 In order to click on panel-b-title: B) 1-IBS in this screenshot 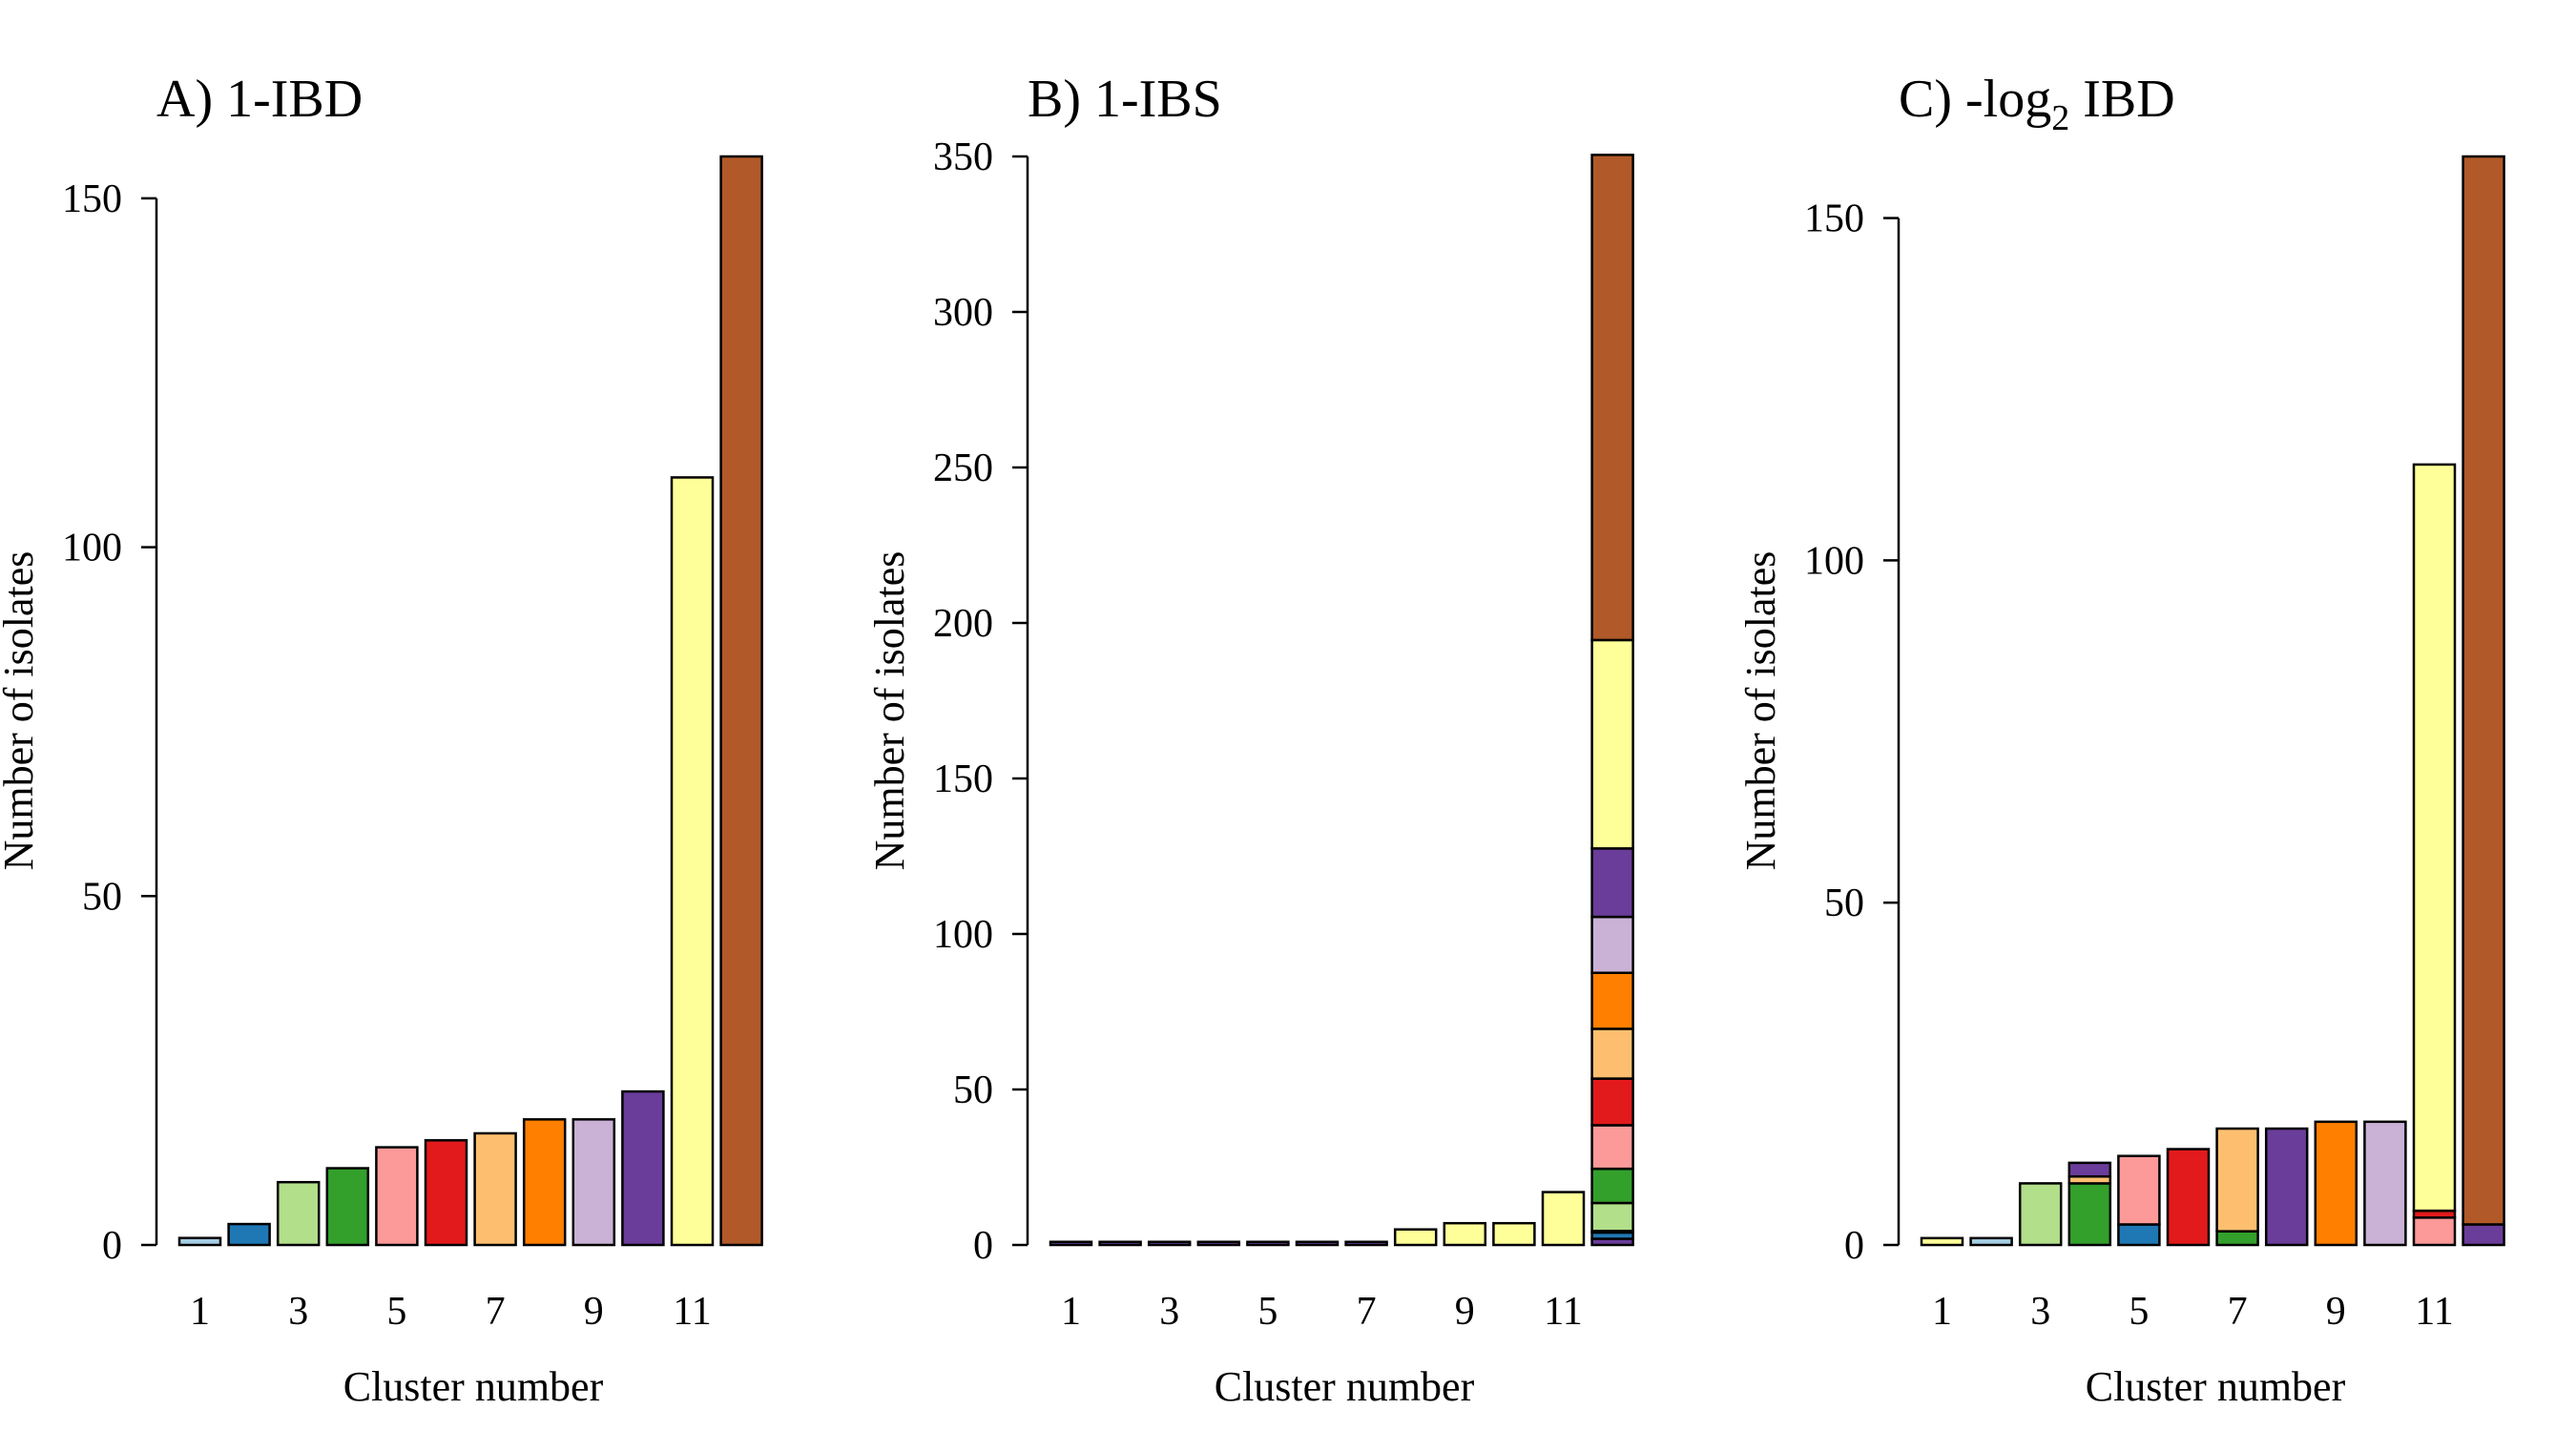, I will do `click(1125, 99)`.